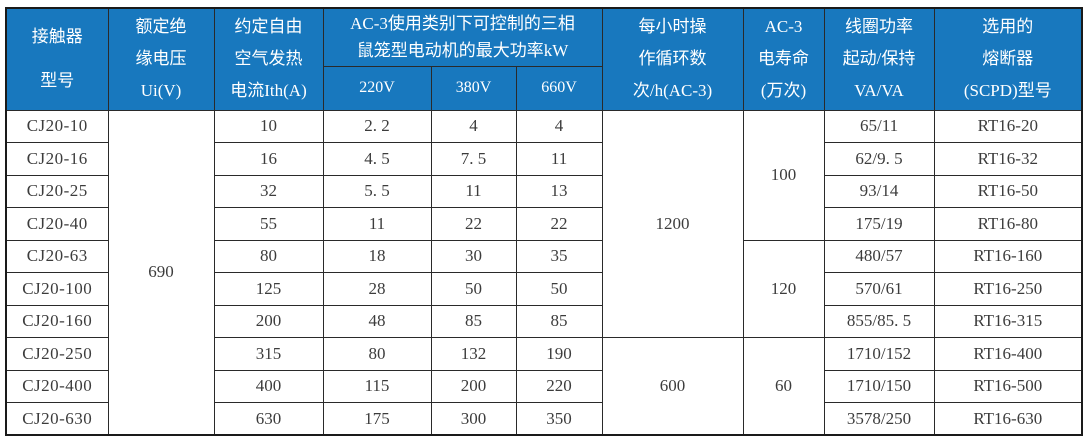 The width and height of the screenshot is (1085, 440). What do you see at coordinates (57, 321) in the screenshot?
I see `cell-model: CJ20-160` at bounding box center [57, 321].